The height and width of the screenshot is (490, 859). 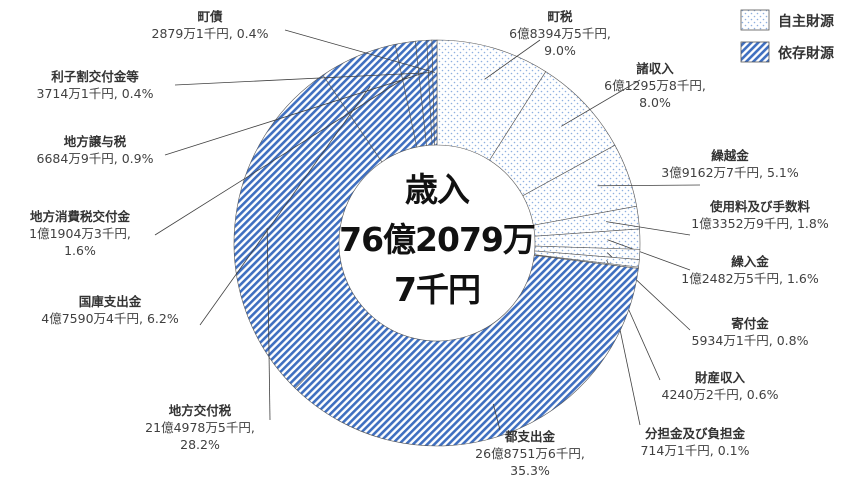 What do you see at coordinates (560, 42) in the screenshot?
I see `value-label: 6億8394万5千円, 9.0%` at bounding box center [560, 42].